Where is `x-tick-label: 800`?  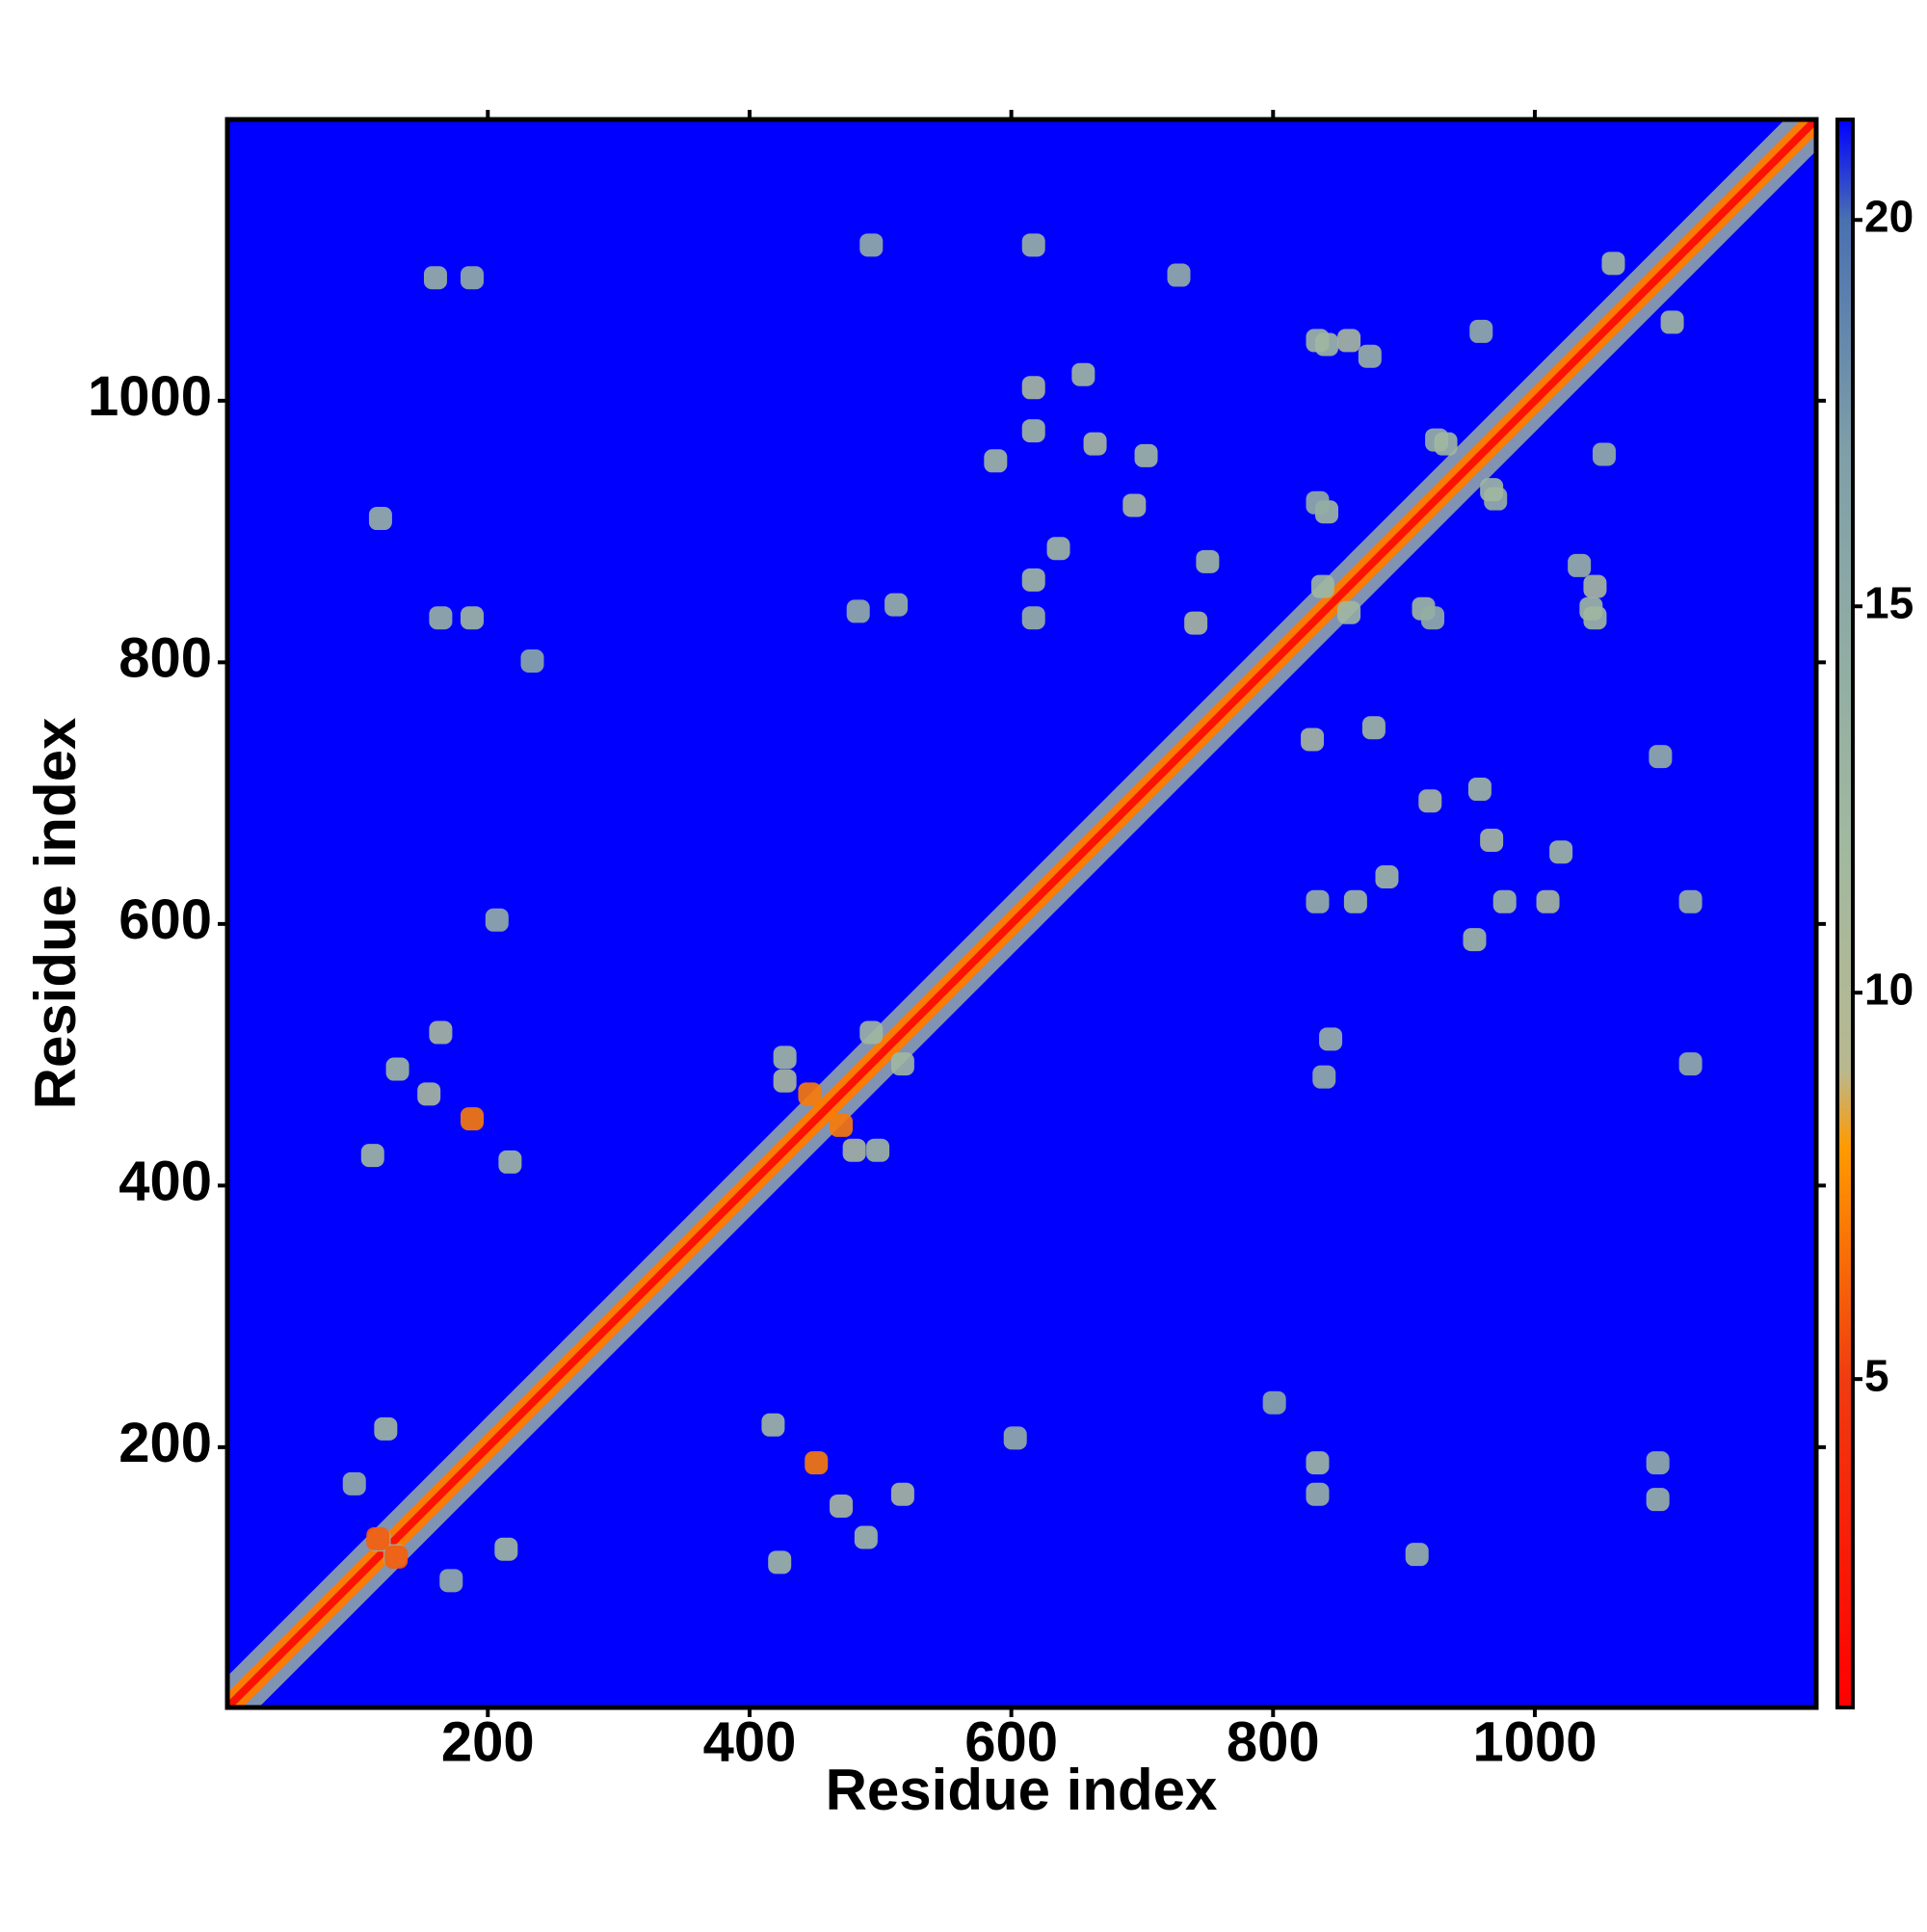 x-tick-label: 800 is located at coordinates (1273, 1741).